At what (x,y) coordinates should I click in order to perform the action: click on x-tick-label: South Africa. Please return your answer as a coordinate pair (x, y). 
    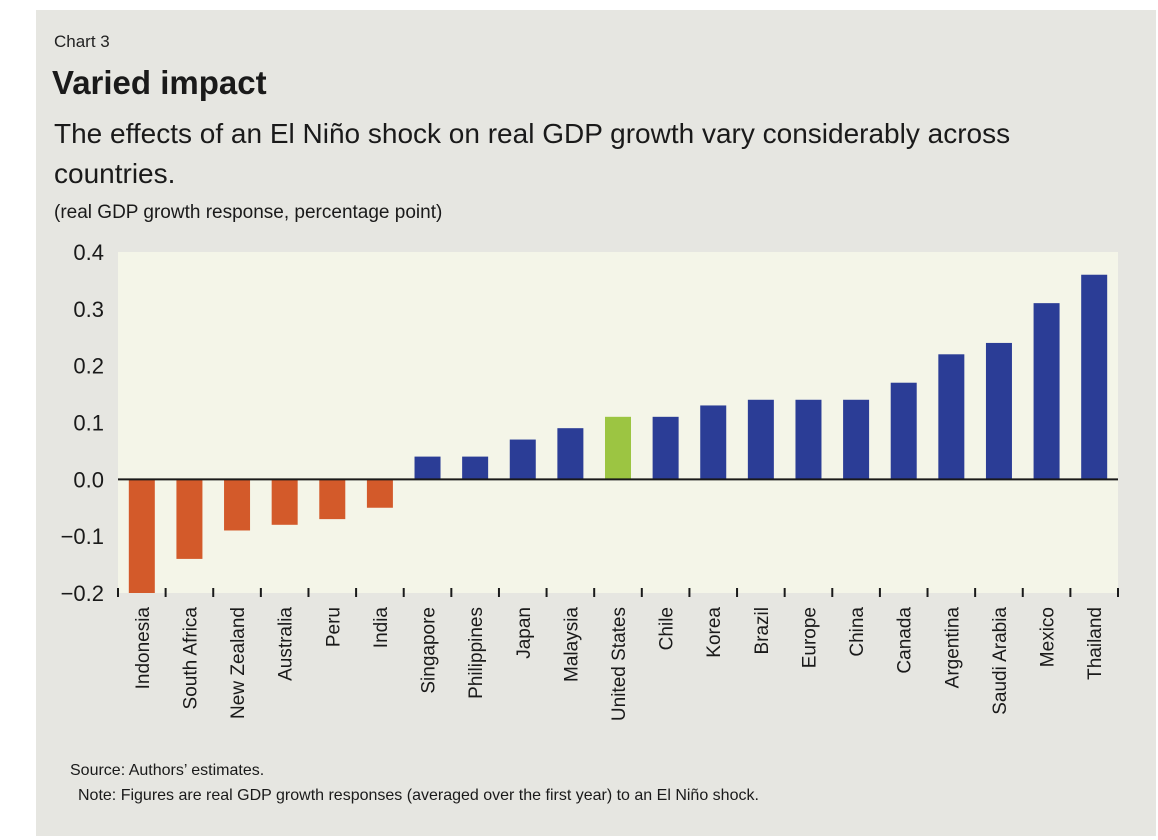
    Looking at the image, I should click on (190, 658).